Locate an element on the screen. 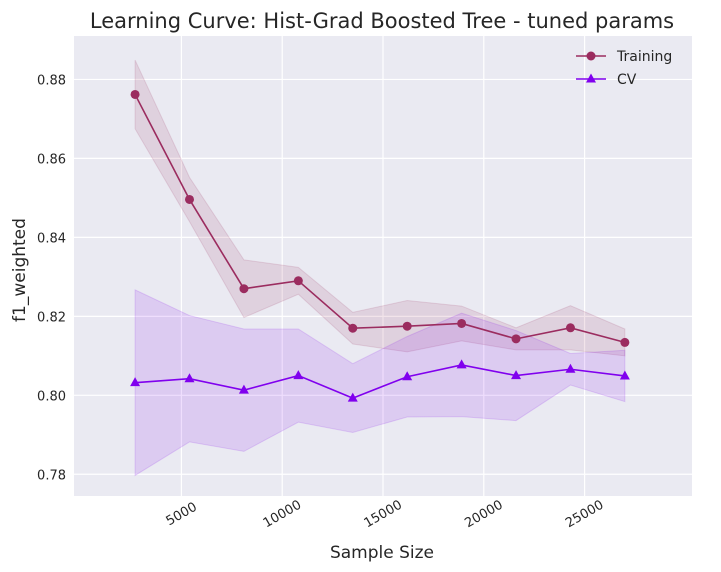 The image size is (721, 572). y-tick-label: 0.84 is located at coordinates (51, 238).